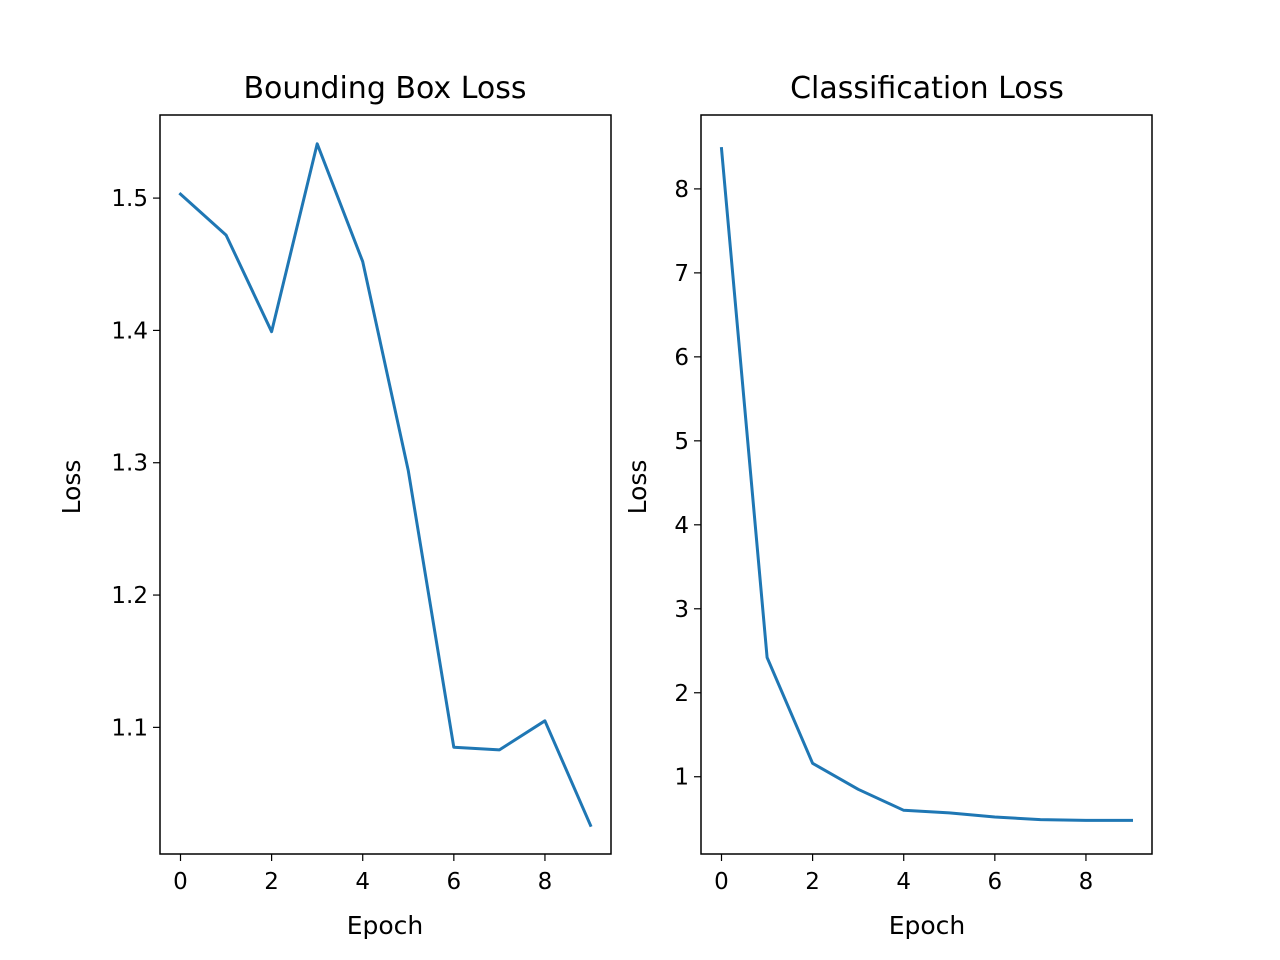 The image size is (1280, 960). What do you see at coordinates (681, 778) in the screenshot?
I see `y-tick-label: 1` at bounding box center [681, 778].